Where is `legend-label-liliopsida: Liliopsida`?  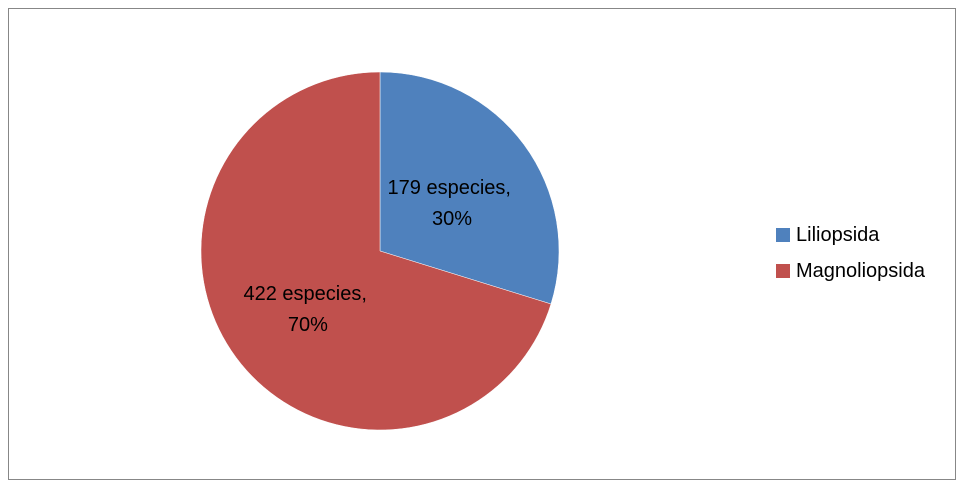
legend-label-liliopsida: Liliopsida is located at coordinates (838, 234).